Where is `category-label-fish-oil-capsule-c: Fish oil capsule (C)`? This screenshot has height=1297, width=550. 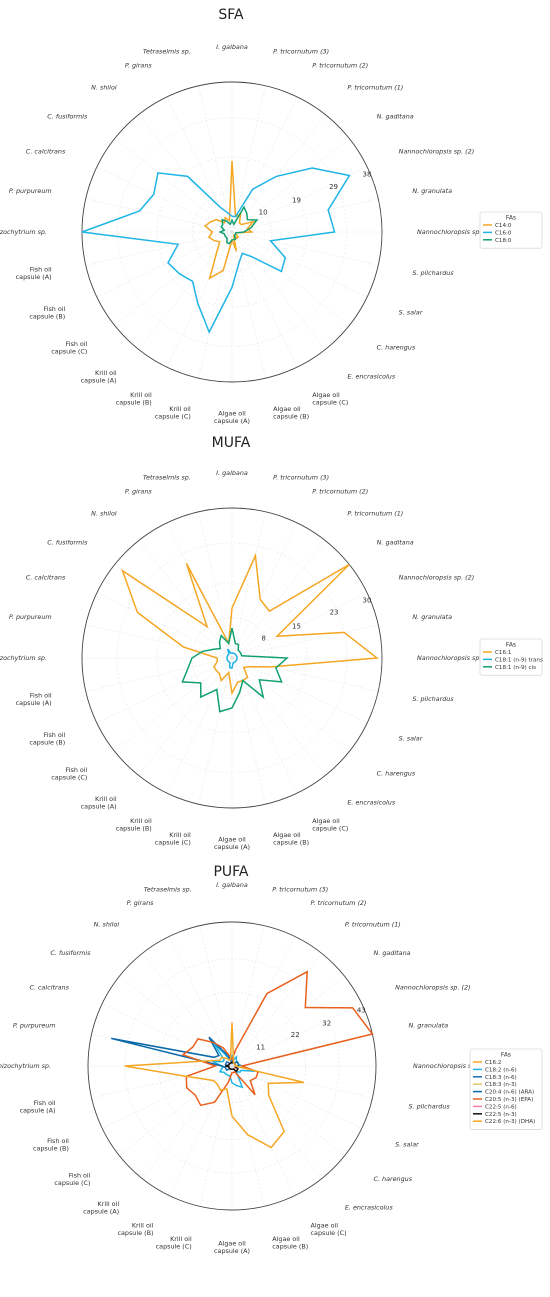
category-label-fish-oil-capsule-c: Fish oil capsule (C) is located at coordinates (69, 348).